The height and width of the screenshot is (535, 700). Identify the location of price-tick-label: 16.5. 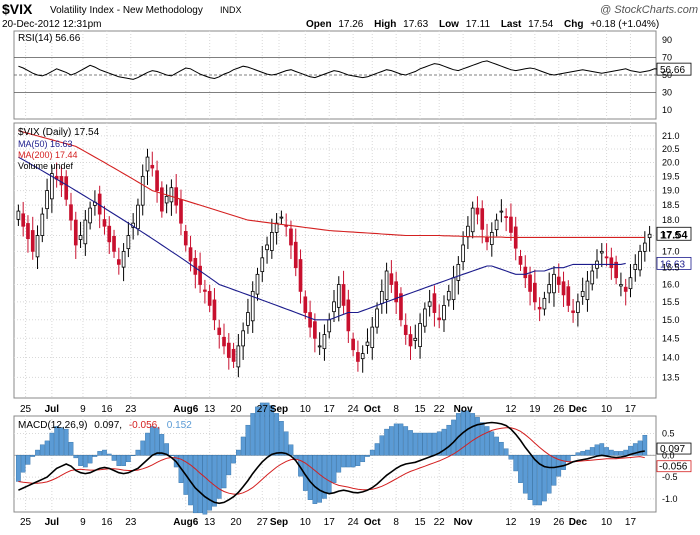
(671, 268).